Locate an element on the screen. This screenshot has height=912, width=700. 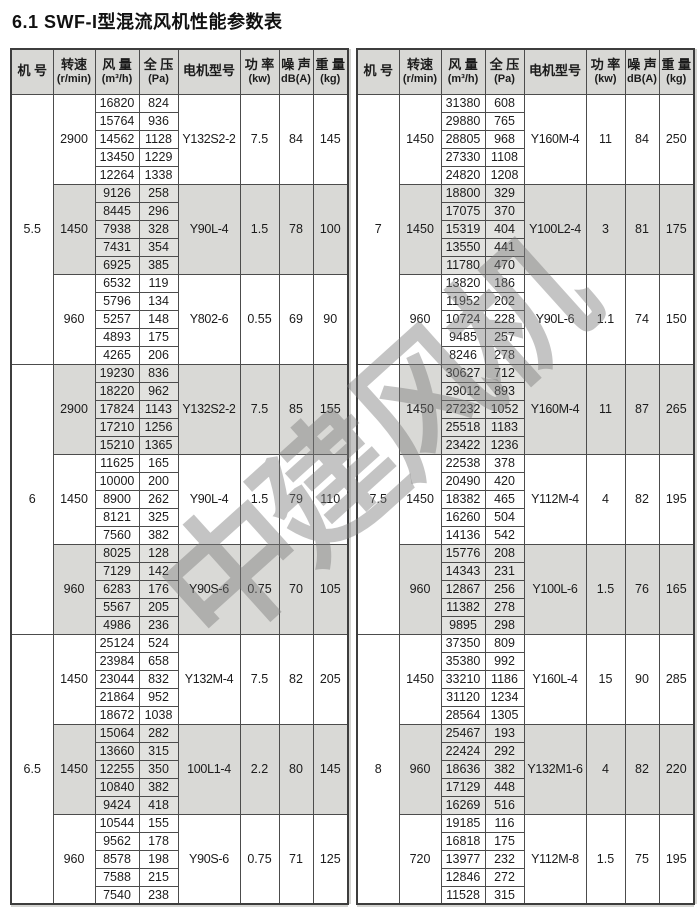
pressure-cell: 186 is located at coordinates (504, 283).